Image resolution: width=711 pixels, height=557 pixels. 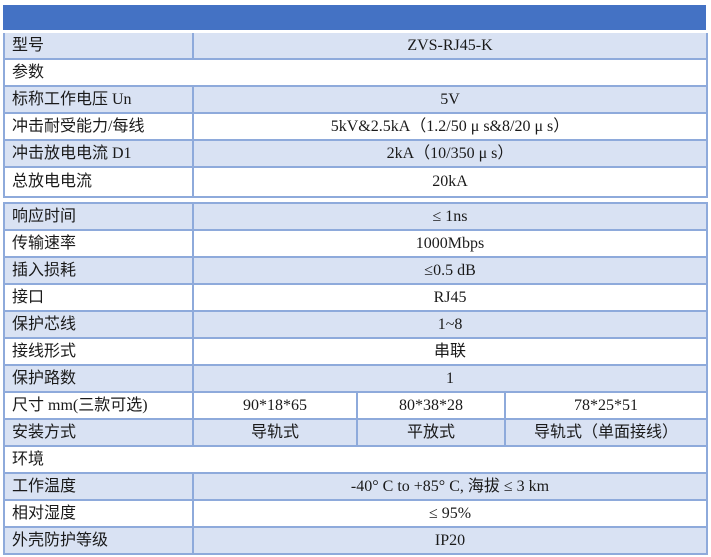 I want to click on spec-label: 型号, so click(x=98, y=46).